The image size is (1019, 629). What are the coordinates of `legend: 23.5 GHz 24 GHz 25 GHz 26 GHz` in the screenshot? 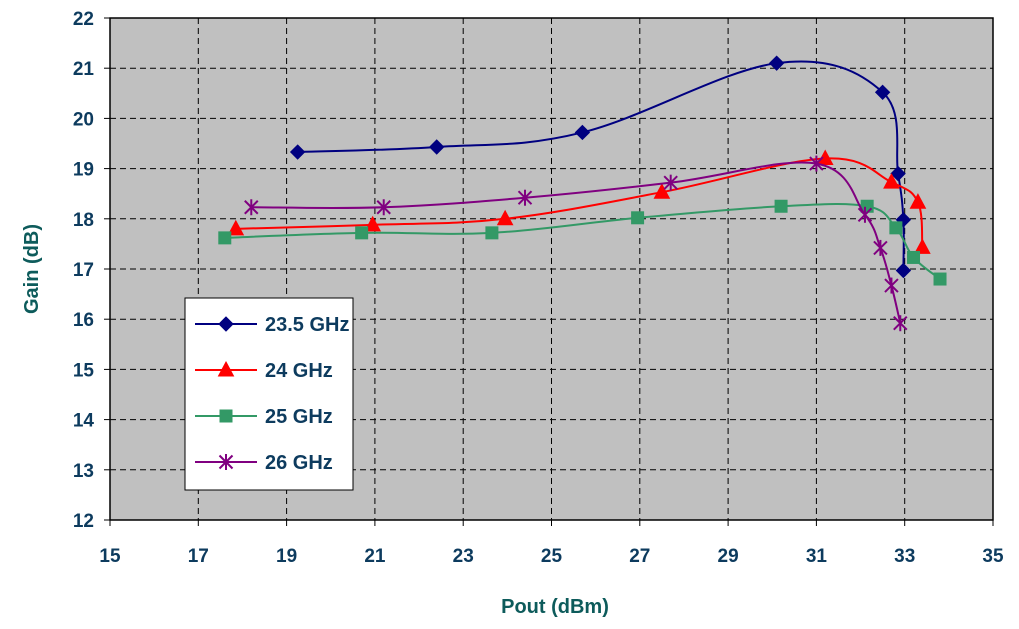 It's located at (269, 394).